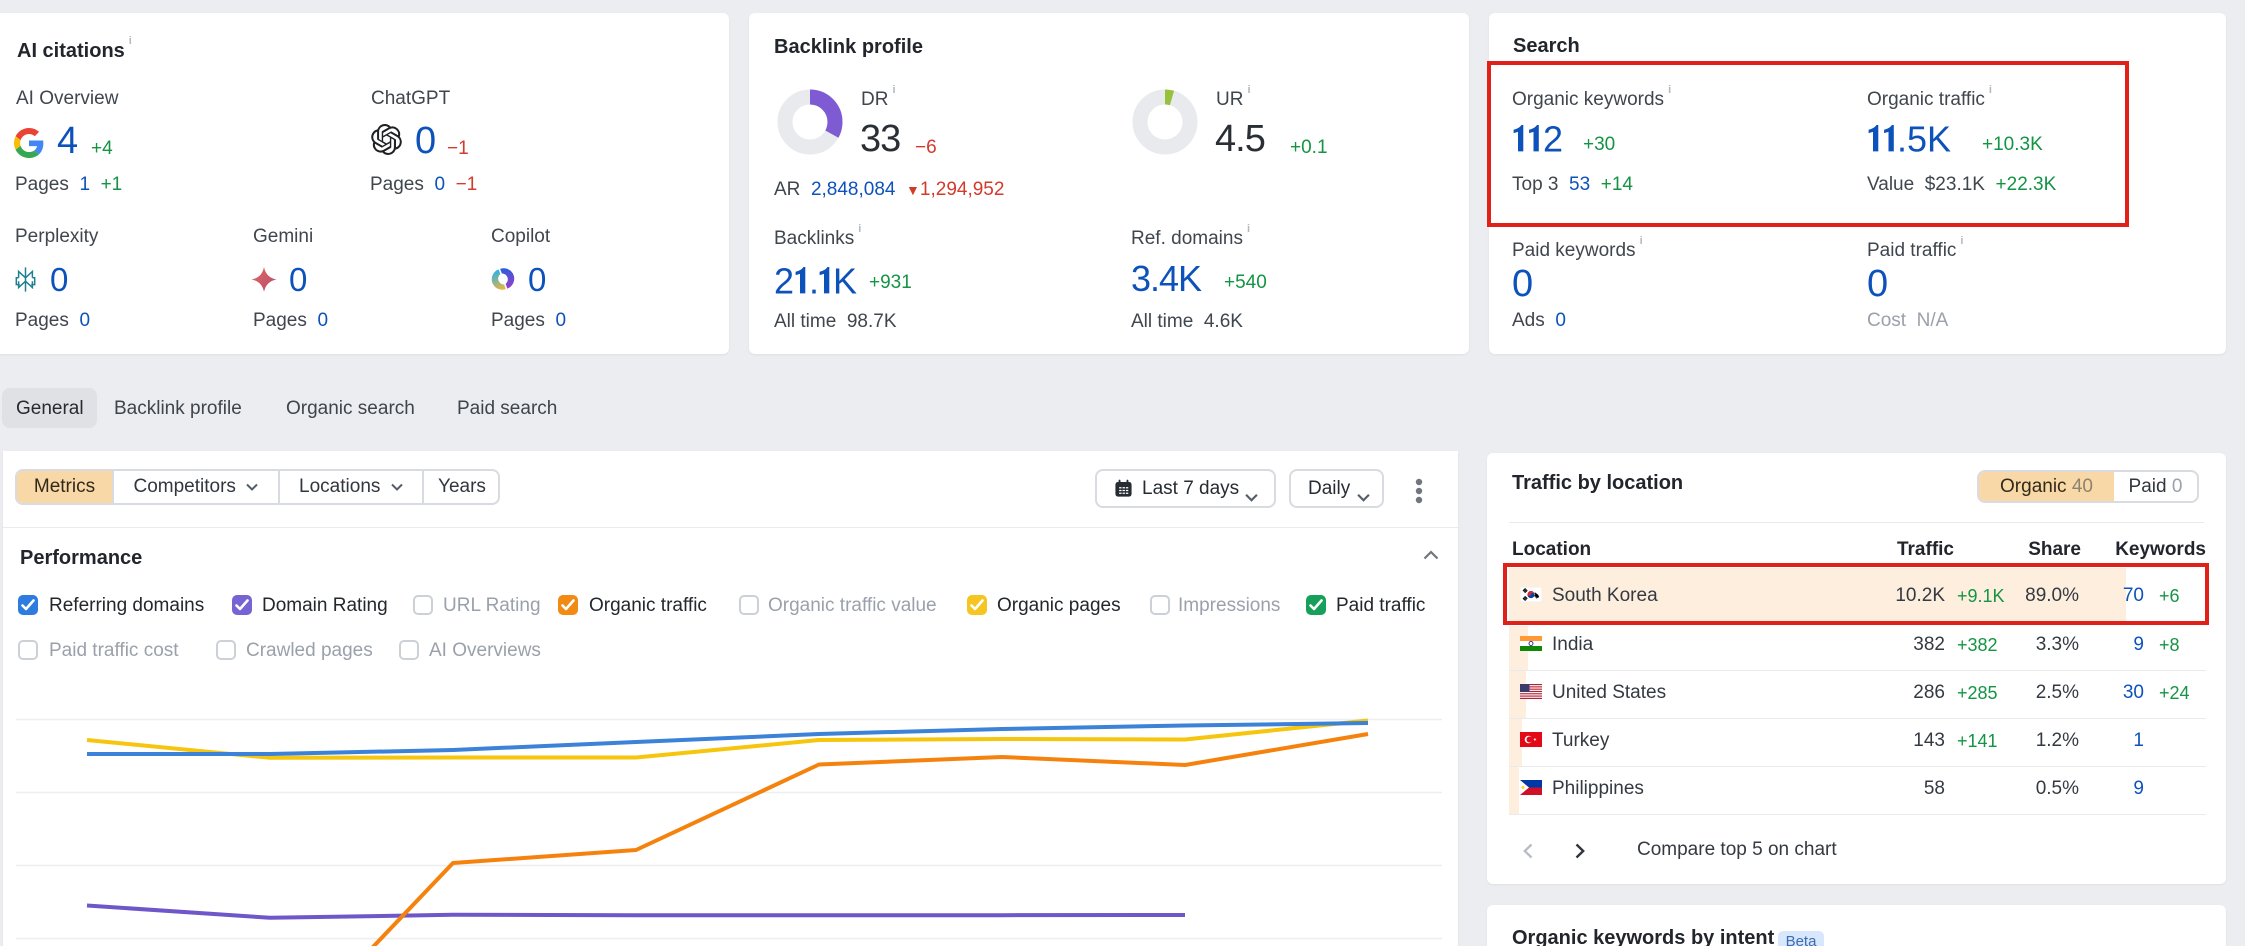 The image size is (2245, 946). Describe the element at coordinates (1924, 139) in the screenshot. I see `svg-text: .5K` at that location.